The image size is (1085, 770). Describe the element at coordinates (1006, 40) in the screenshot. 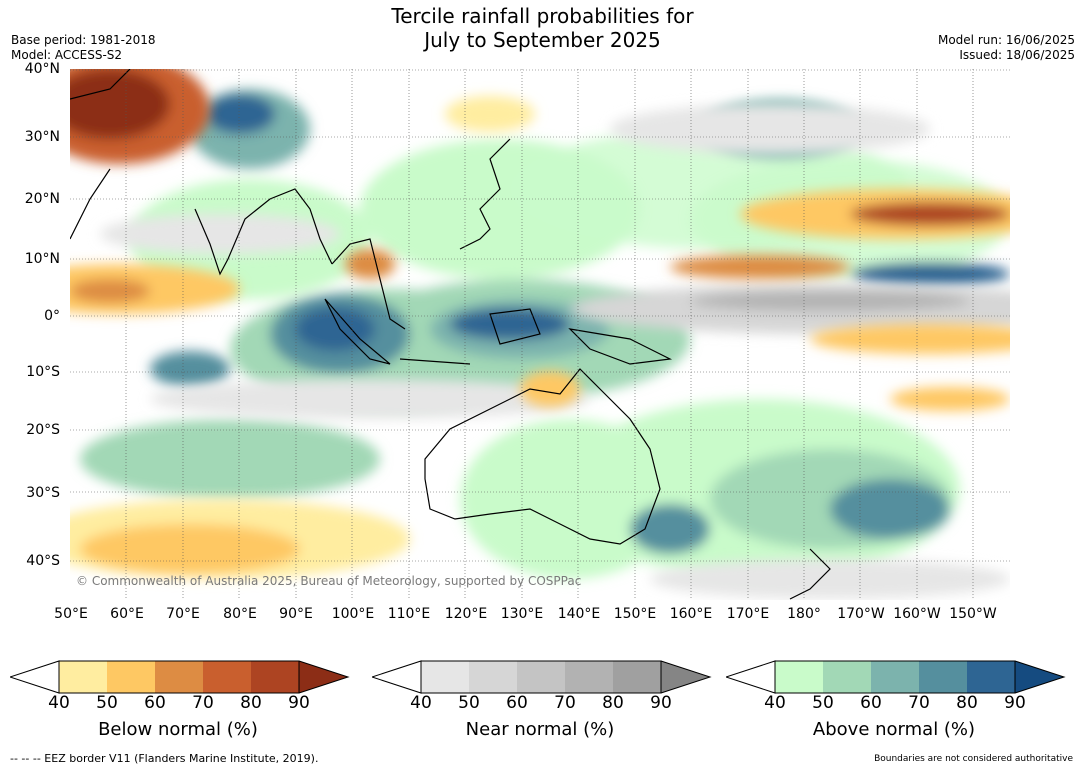

I see `model-run: Model run: 16/06/2025` at that location.